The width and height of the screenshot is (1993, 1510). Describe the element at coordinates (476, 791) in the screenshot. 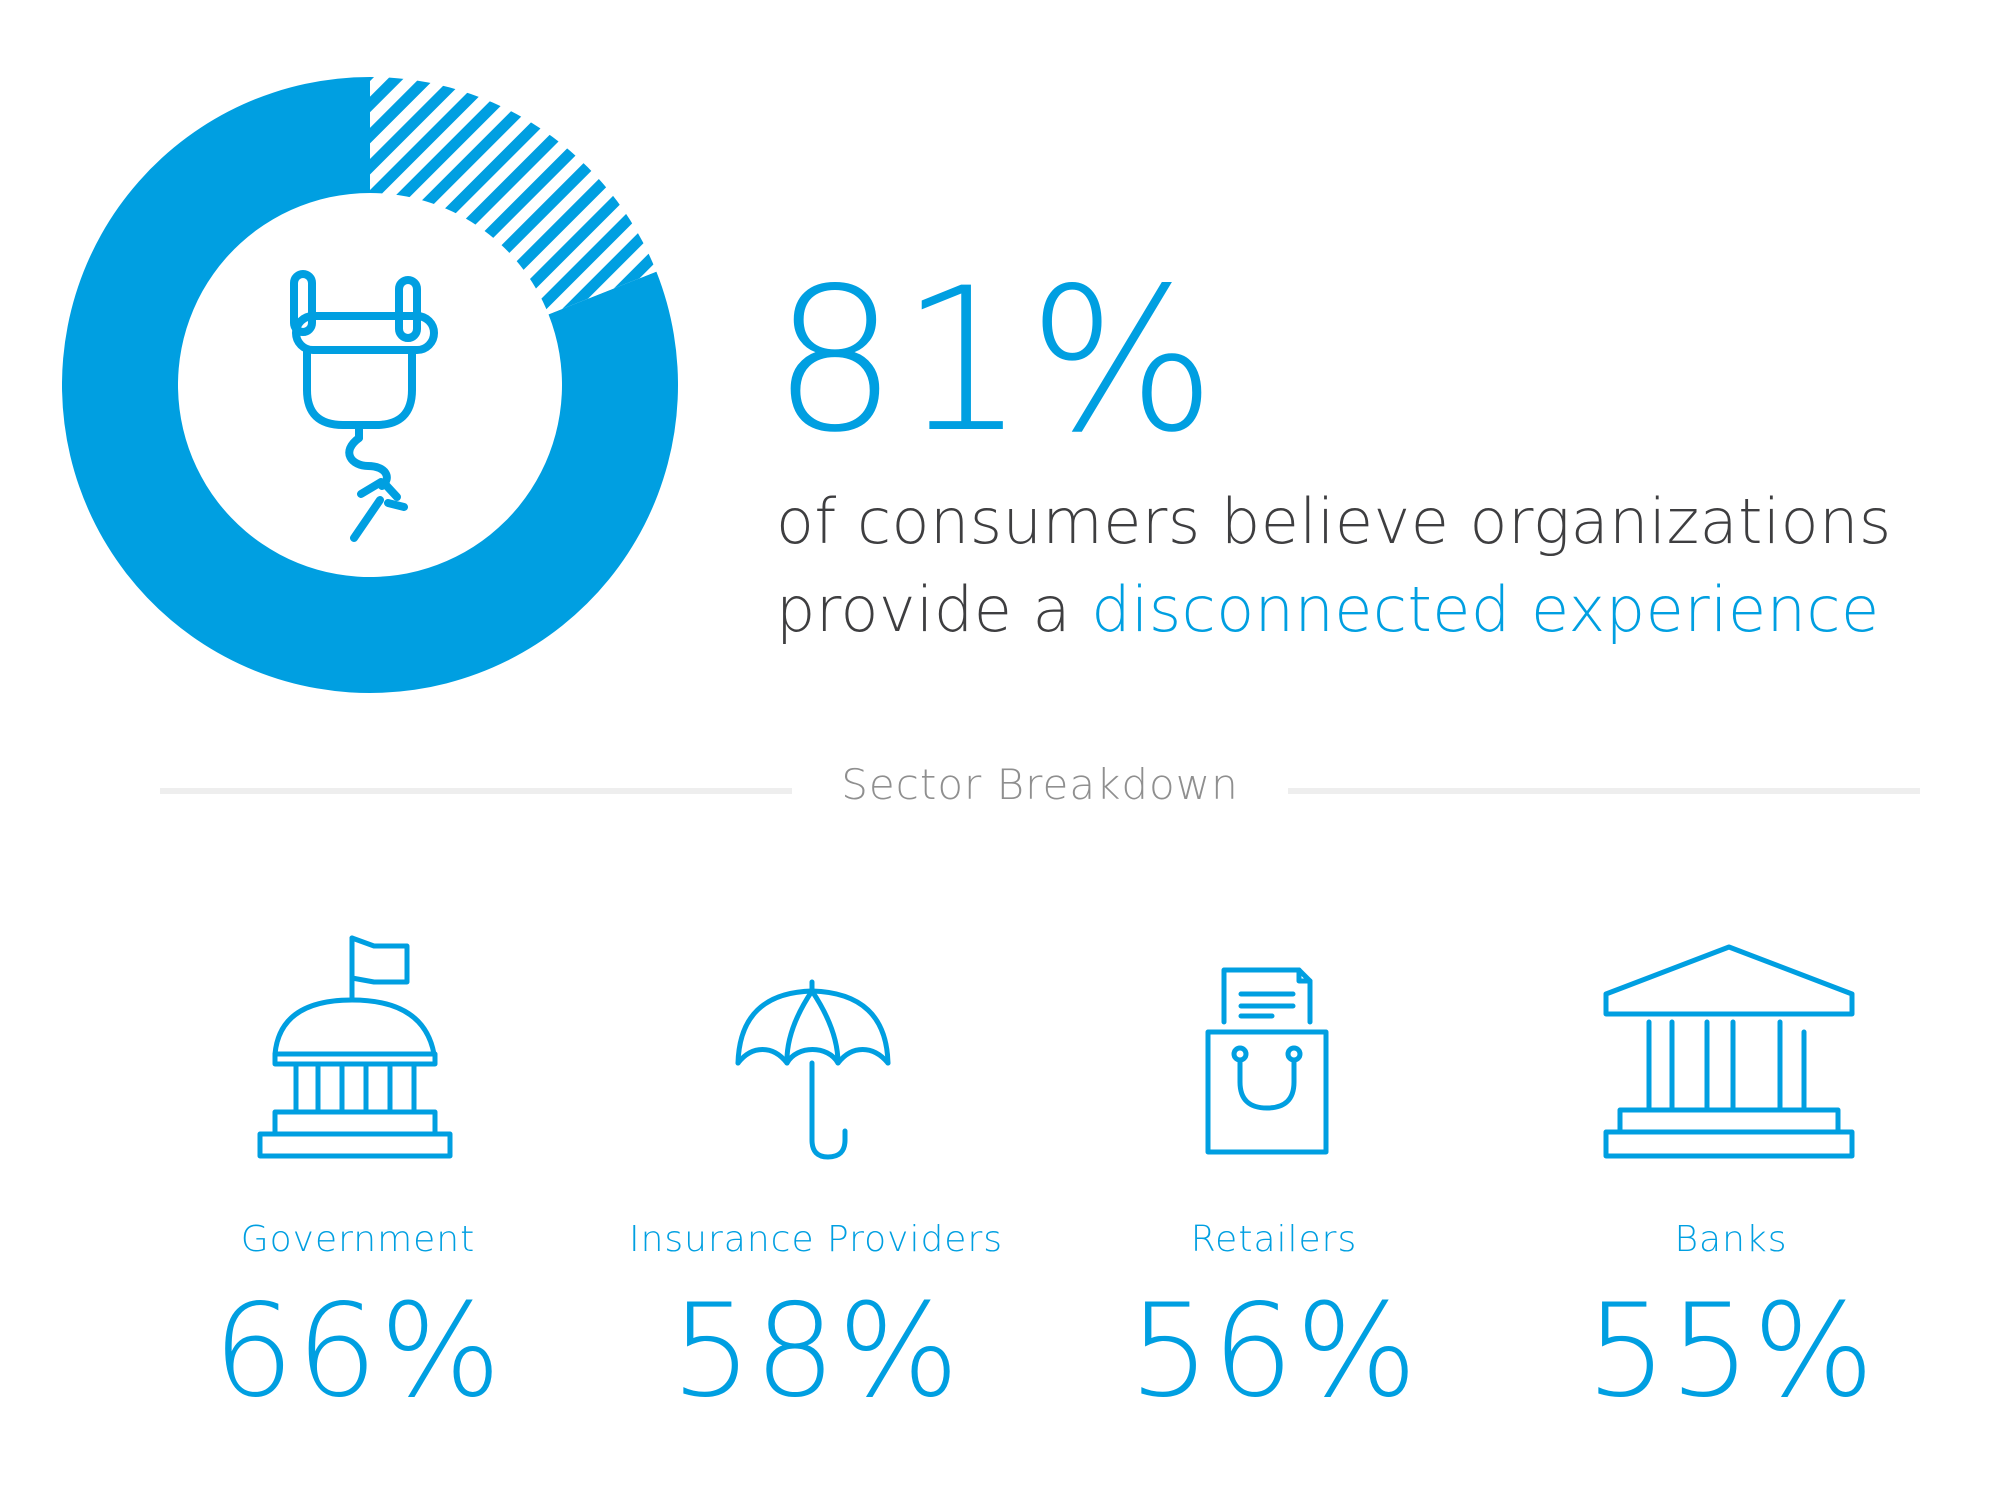

I see `divider-left` at that location.